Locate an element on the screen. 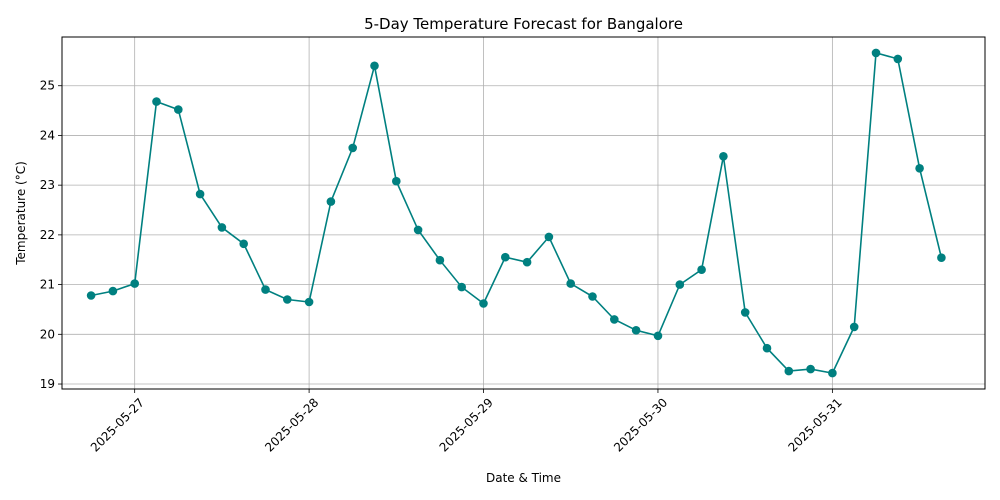 This screenshot has width=1000, height=500. y-tick-label: 20 is located at coordinates (47, 334).